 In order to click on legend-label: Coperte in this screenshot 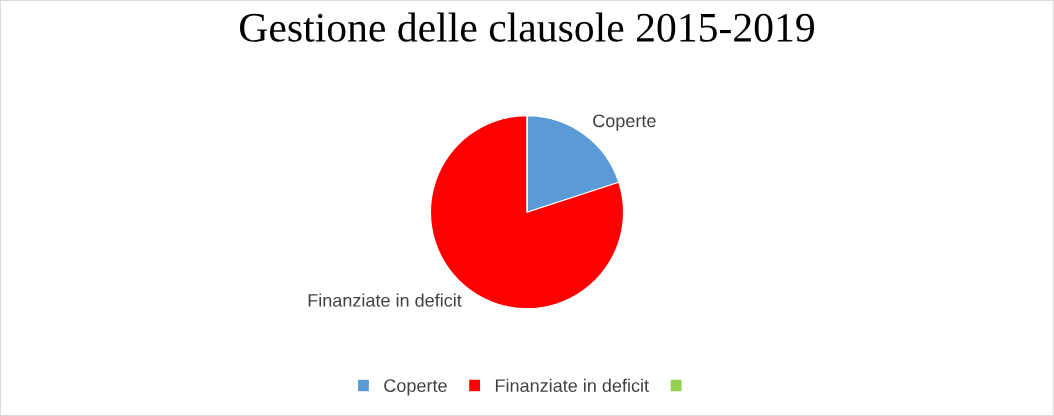, I will do `click(415, 387)`.